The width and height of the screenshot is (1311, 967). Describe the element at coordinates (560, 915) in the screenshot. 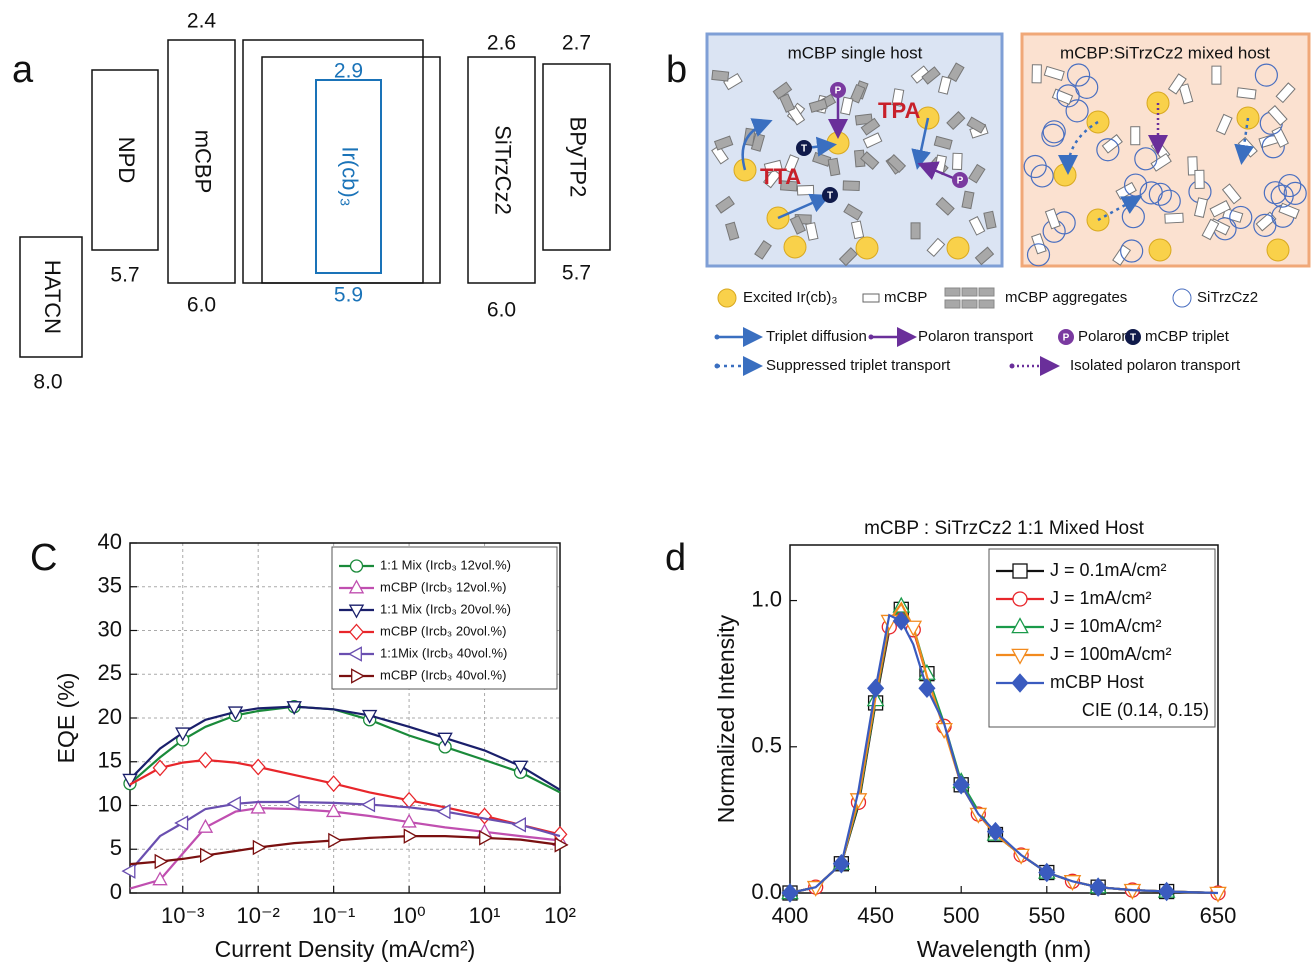

I see `x-tick-label: 10²` at that location.